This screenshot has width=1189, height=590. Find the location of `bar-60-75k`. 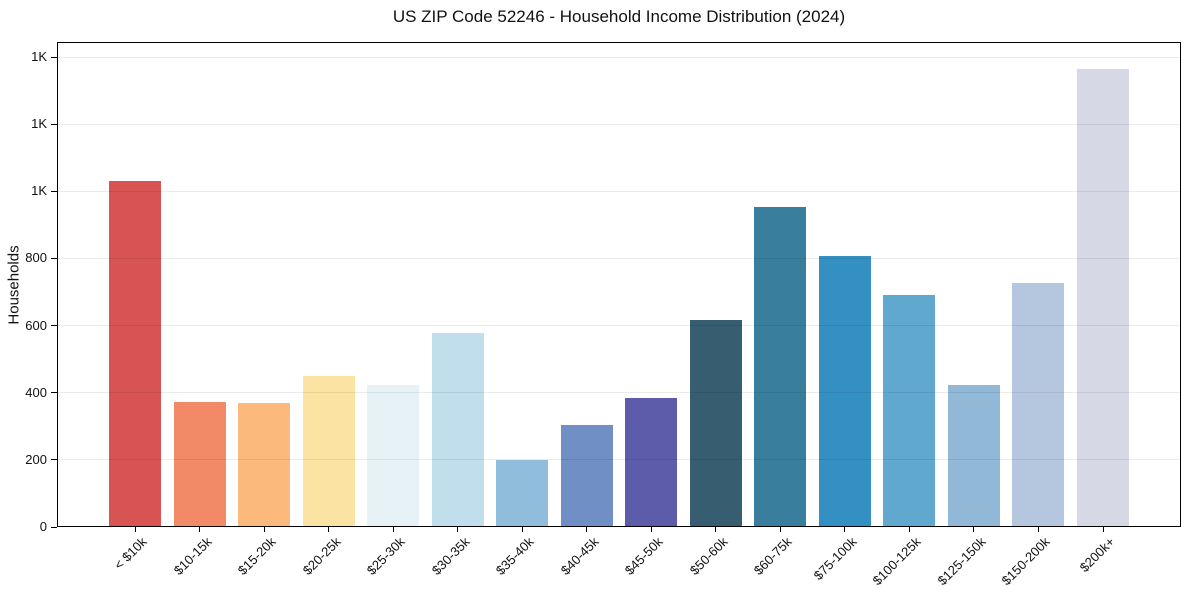

bar-60-75k is located at coordinates (780, 367).